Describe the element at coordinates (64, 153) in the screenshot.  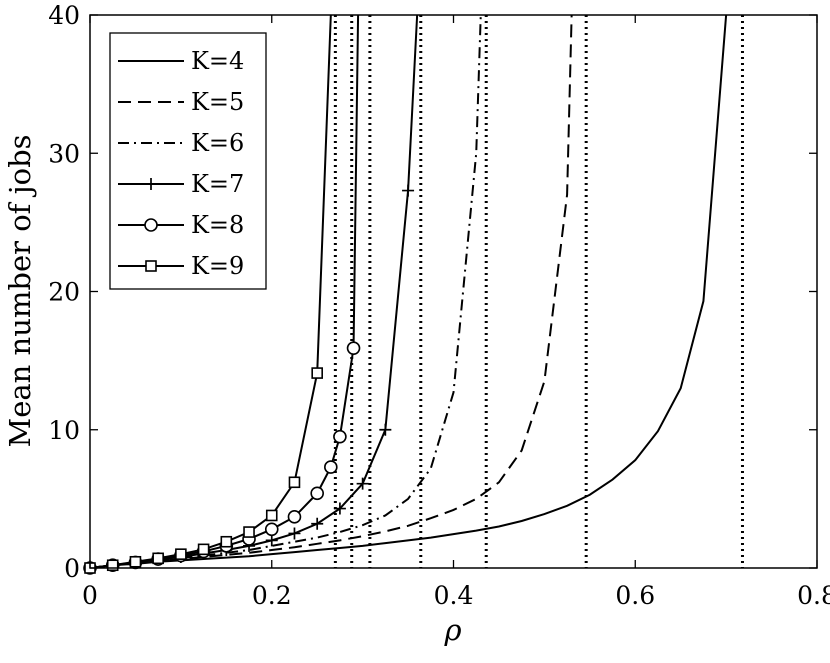
I see `y-tick-label: 30` at that location.